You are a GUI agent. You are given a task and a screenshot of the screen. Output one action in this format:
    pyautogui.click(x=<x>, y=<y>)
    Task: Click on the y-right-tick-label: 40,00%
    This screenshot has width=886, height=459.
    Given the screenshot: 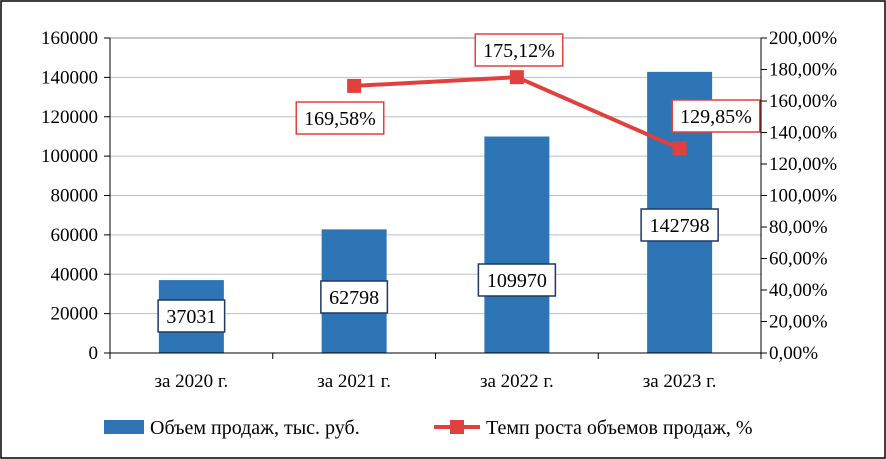 What is the action you would take?
    pyautogui.click(x=798, y=290)
    